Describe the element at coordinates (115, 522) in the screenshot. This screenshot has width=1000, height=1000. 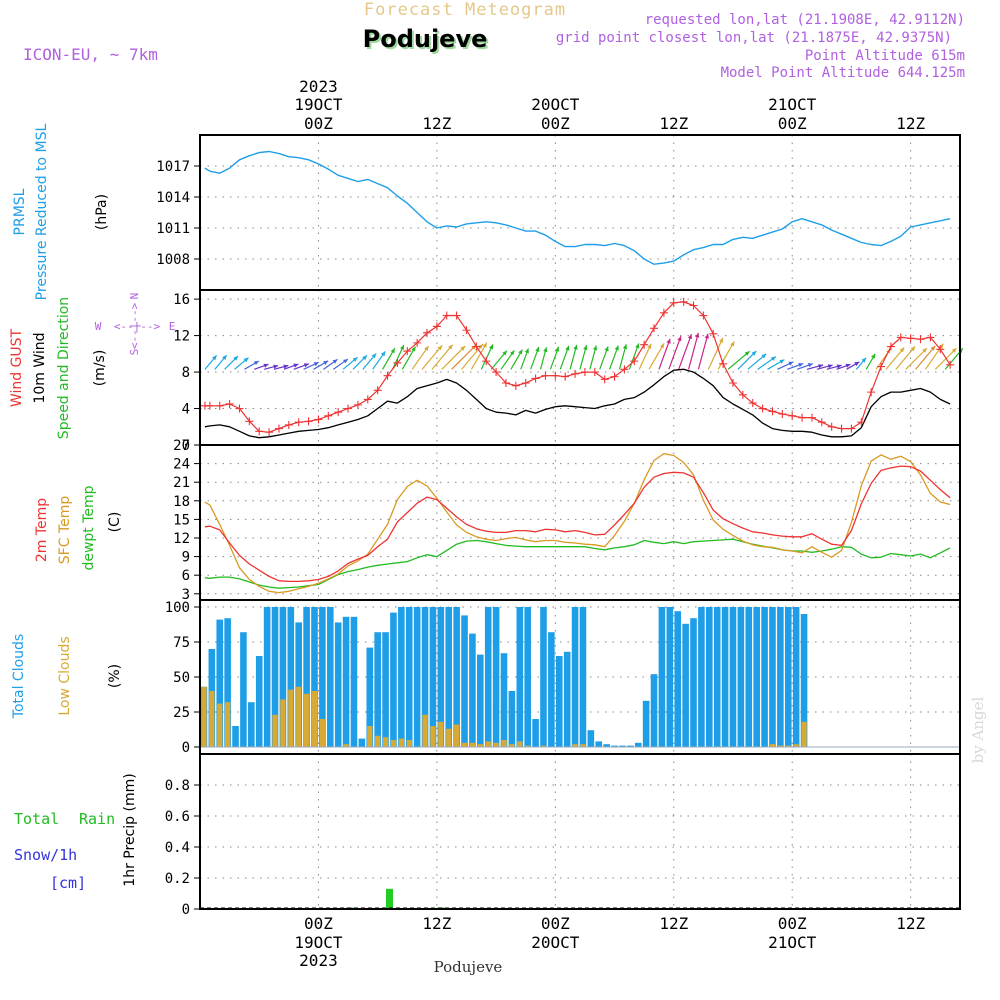
I see `temp-unit: (C)` at that location.